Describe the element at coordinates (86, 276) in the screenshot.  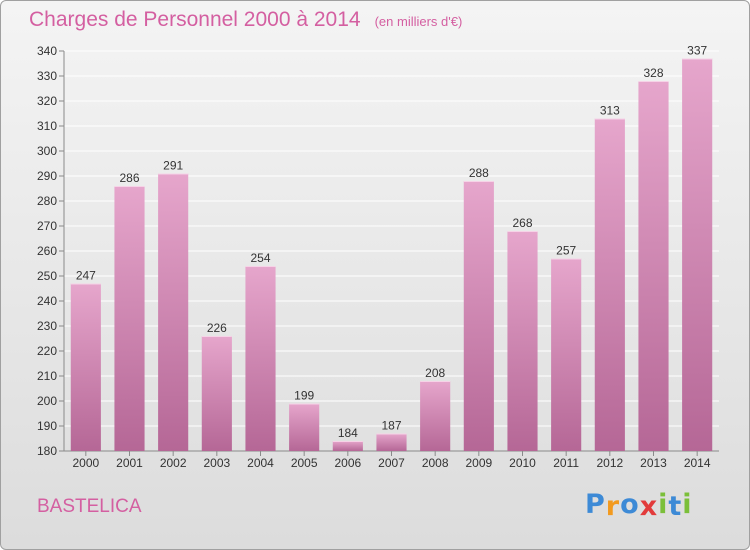
I see `bar-value-label: 247` at that location.